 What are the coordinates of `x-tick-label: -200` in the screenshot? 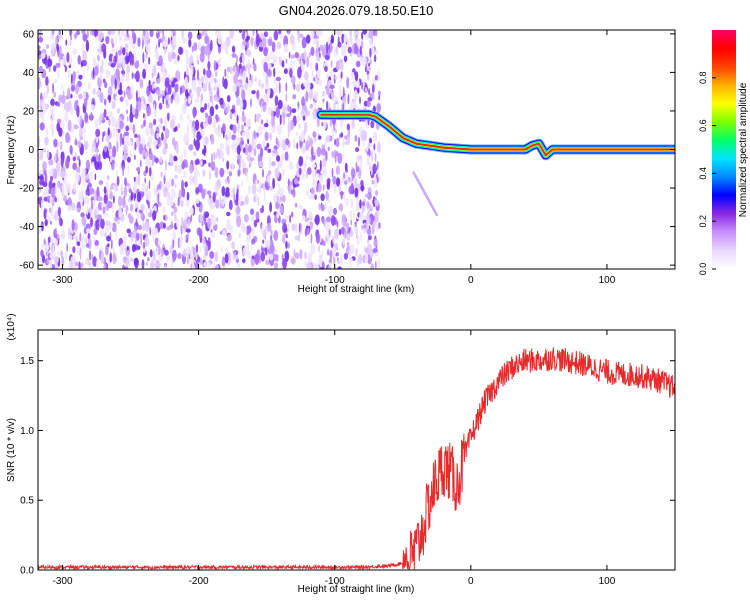 It's located at (199, 280).